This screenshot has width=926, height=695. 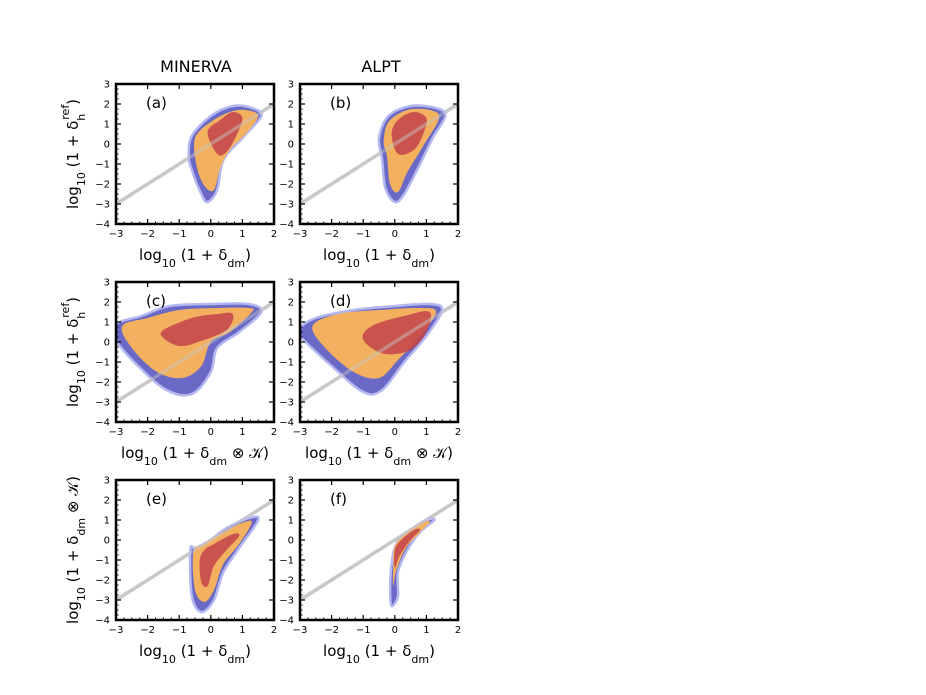 I want to click on contour-mid, so click(x=411, y=553).